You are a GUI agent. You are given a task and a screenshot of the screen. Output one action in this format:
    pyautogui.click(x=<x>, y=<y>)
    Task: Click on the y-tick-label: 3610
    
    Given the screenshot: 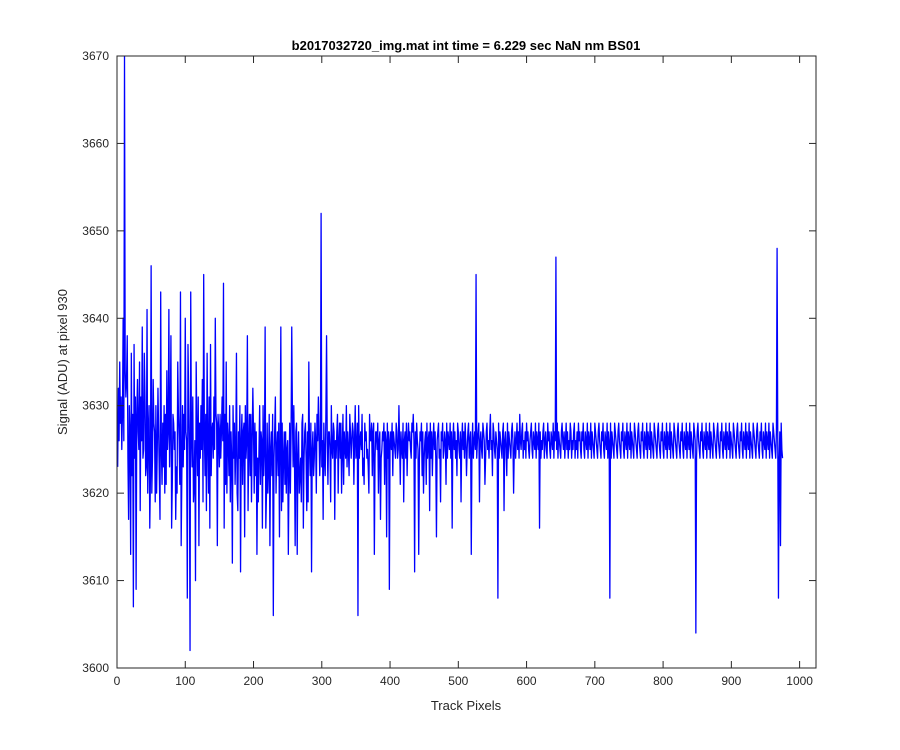 What is the action you would take?
    pyautogui.click(x=95, y=581)
    